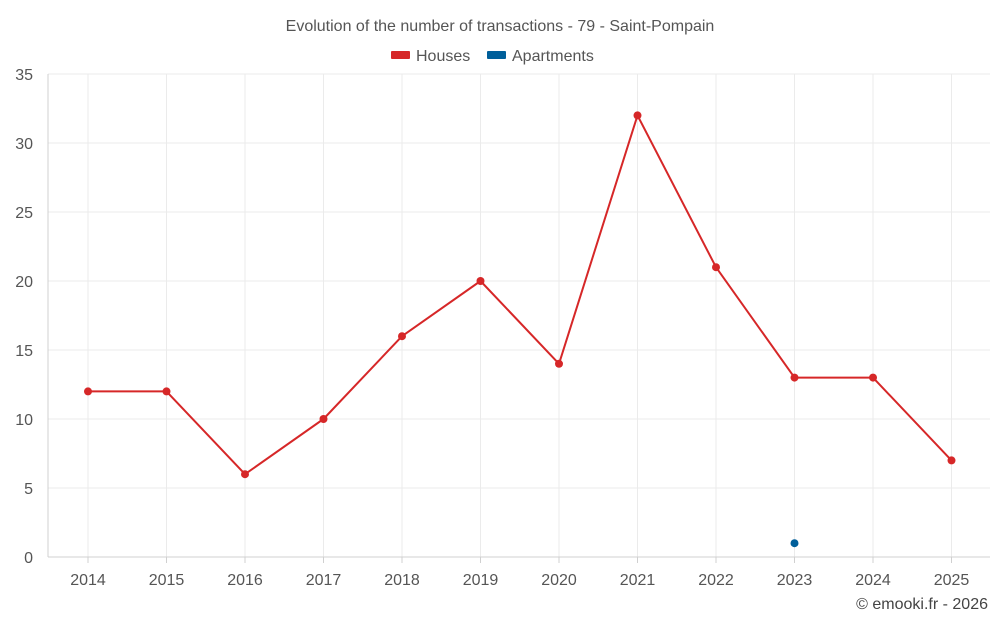 The width and height of the screenshot is (1000, 625). What do you see at coordinates (638, 580) in the screenshot?
I see `x-tick-label: 2021` at bounding box center [638, 580].